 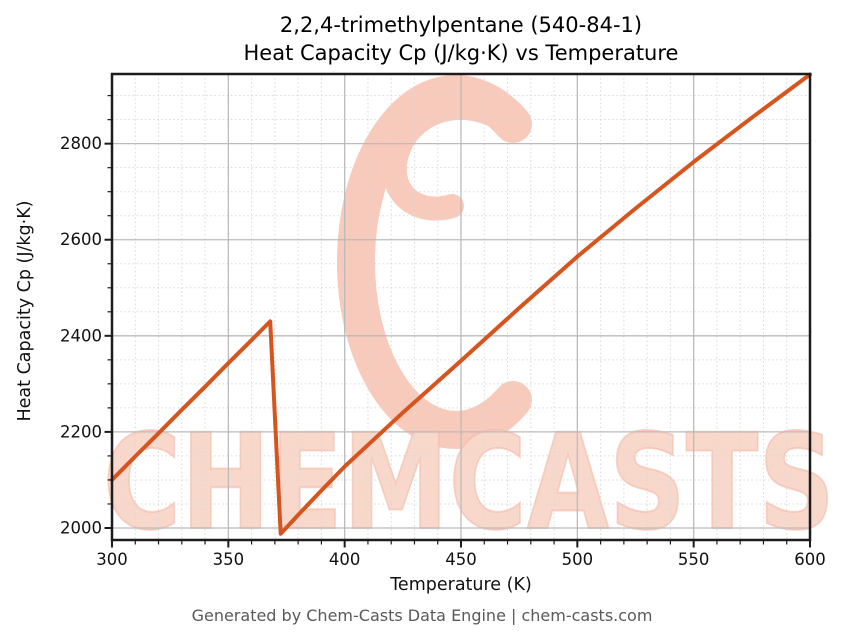 What do you see at coordinates (578, 559) in the screenshot?
I see `x-tick-label: 500` at bounding box center [578, 559].